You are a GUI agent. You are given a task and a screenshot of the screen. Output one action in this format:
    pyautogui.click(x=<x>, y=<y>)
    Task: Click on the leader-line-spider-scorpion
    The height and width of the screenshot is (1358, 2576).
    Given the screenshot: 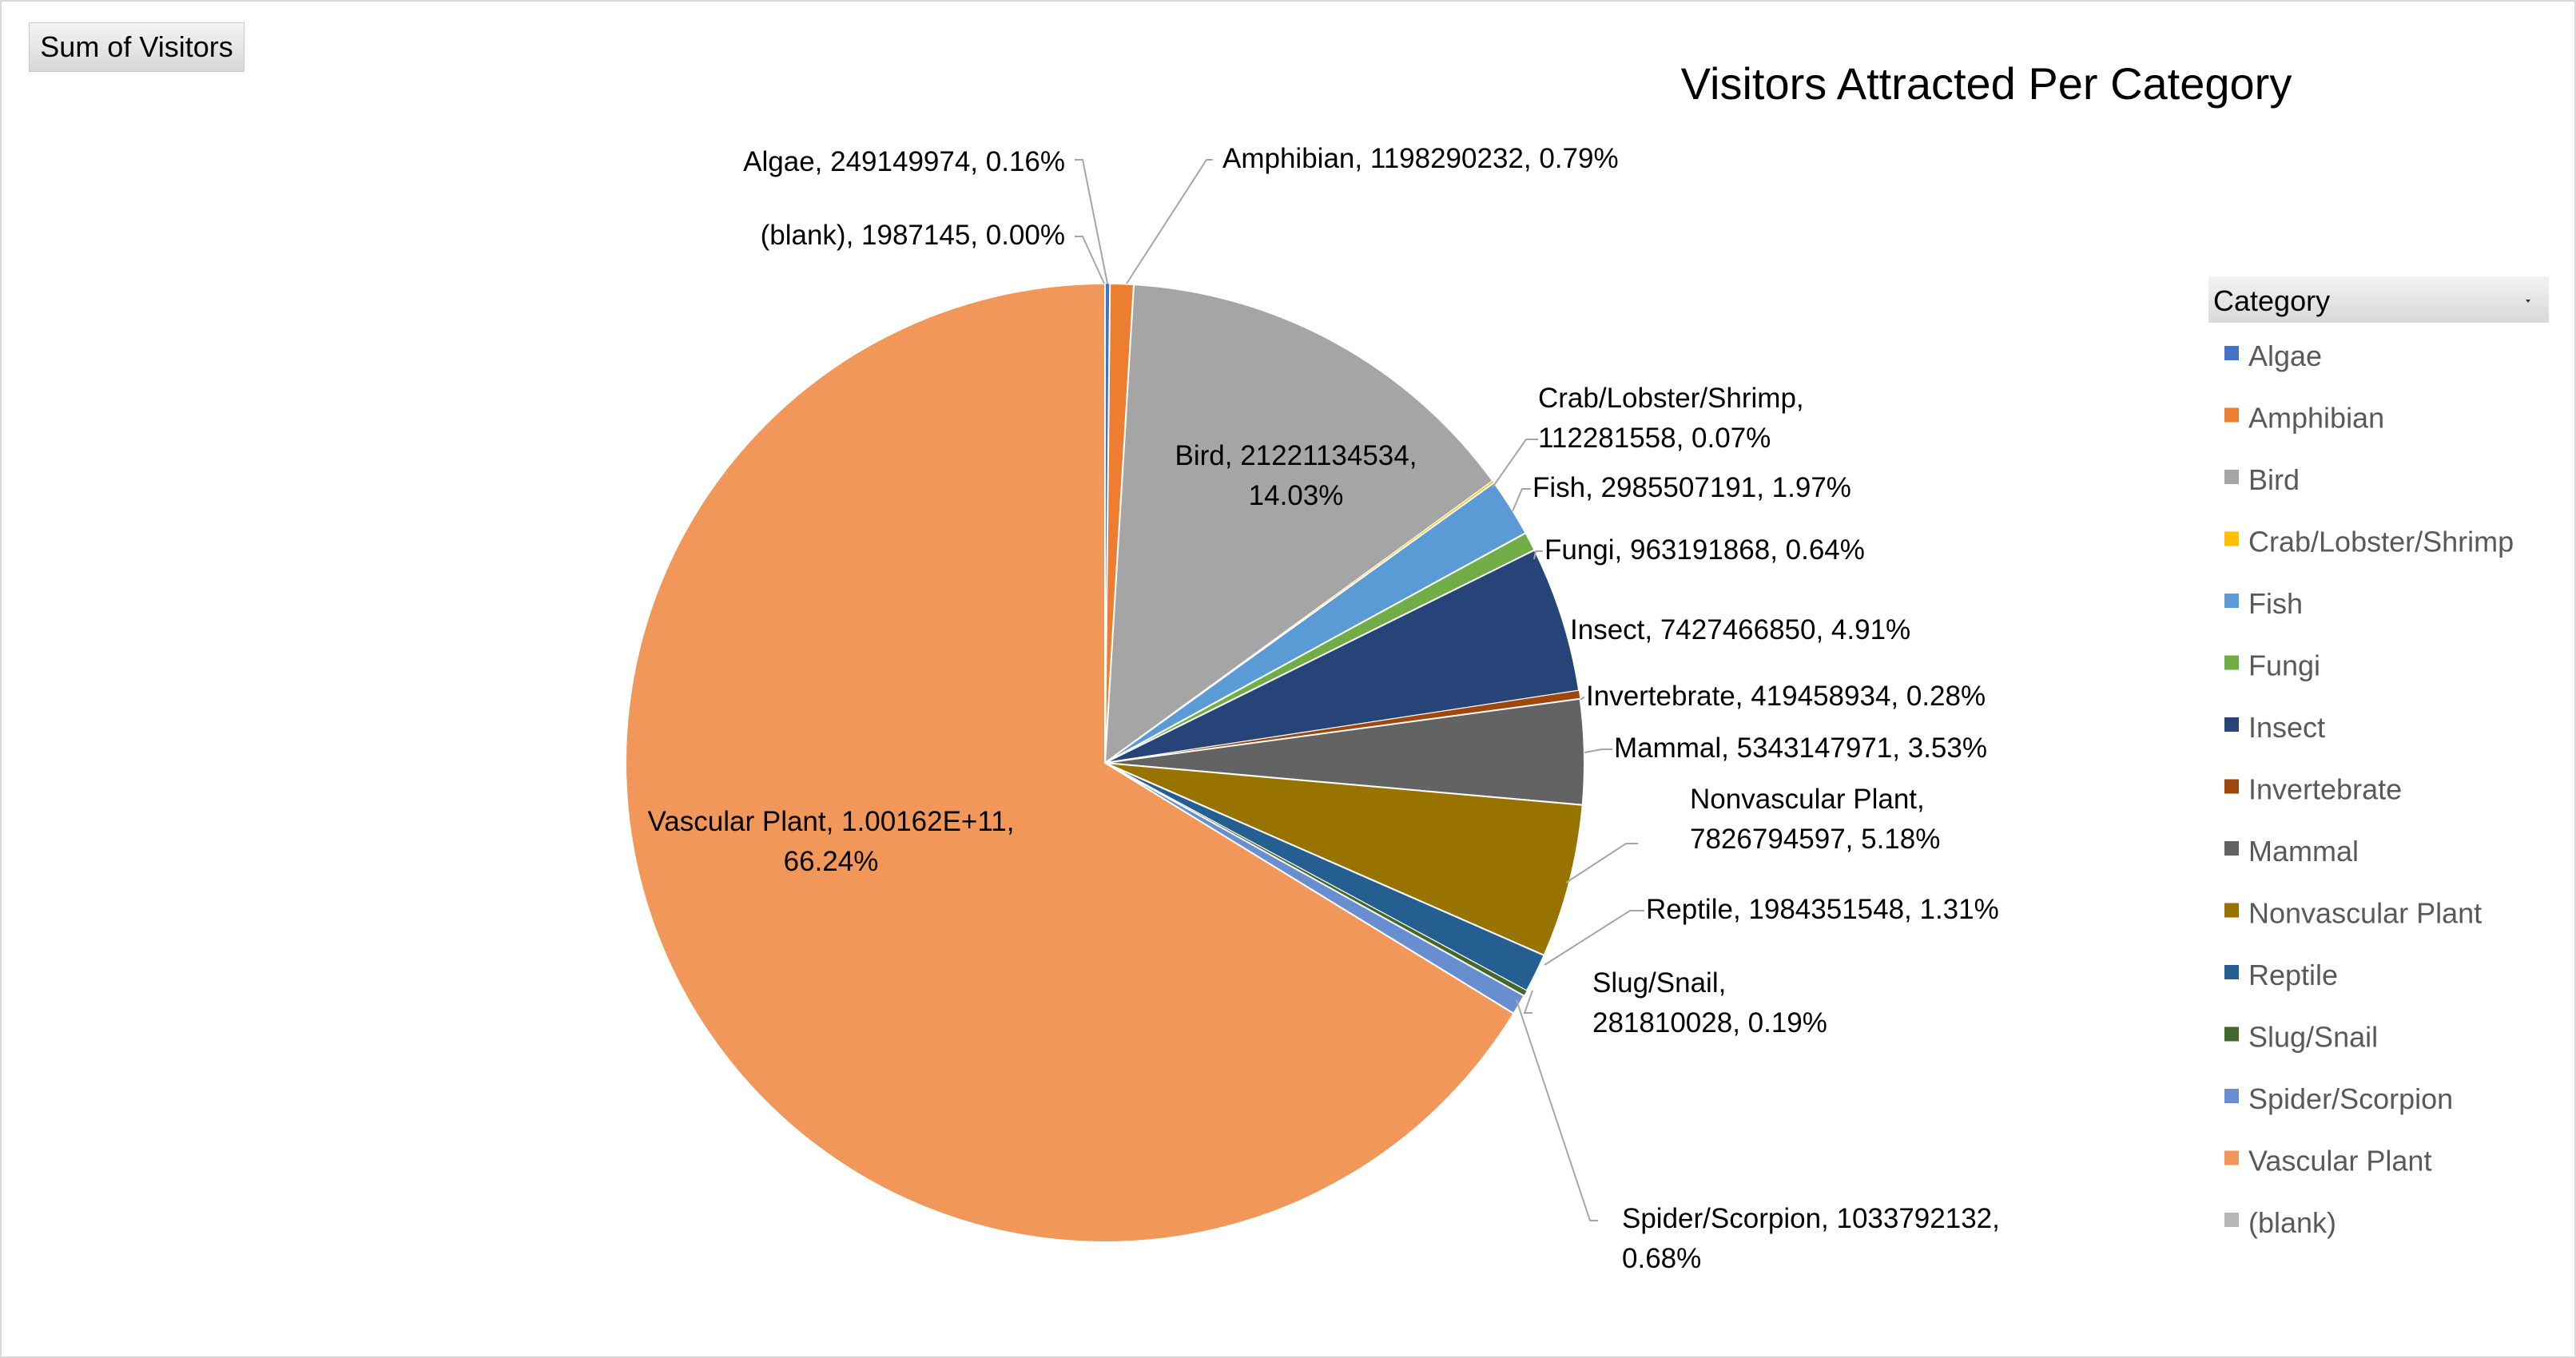 What is the action you would take?
    pyautogui.click(x=1557, y=1110)
    